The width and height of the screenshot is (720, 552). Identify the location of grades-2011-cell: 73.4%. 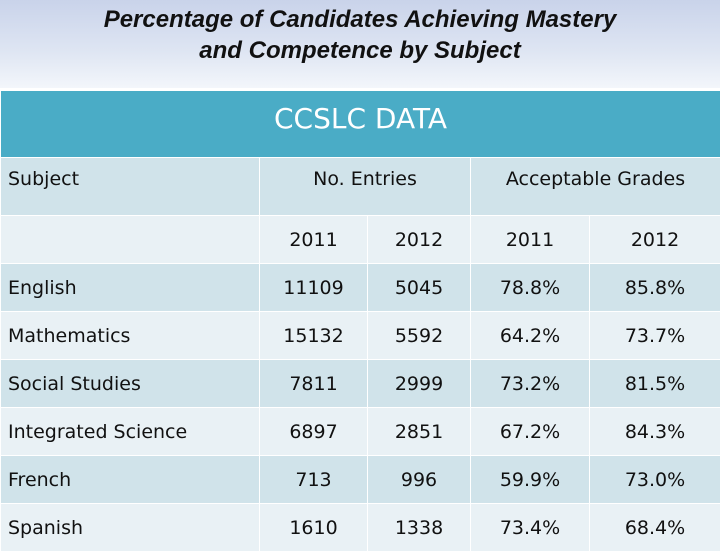
(530, 528).